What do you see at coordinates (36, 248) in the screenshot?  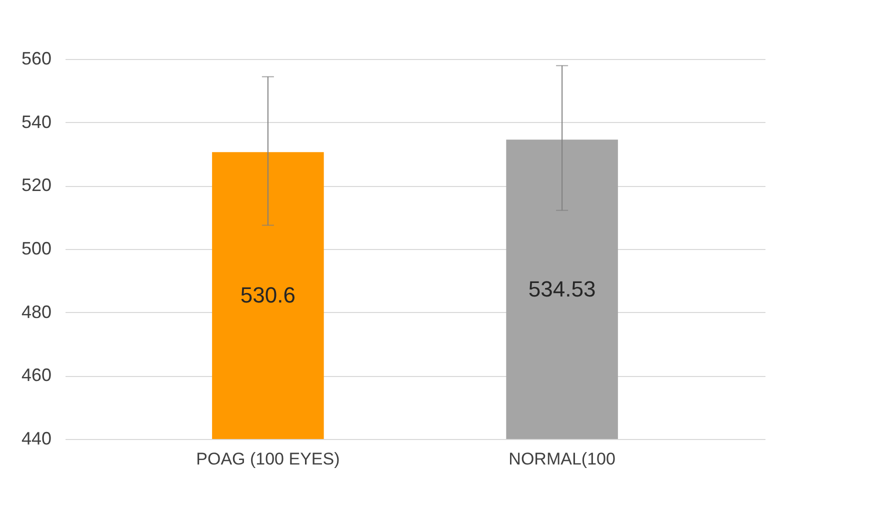 I see `y-tick-label: 500` at bounding box center [36, 248].